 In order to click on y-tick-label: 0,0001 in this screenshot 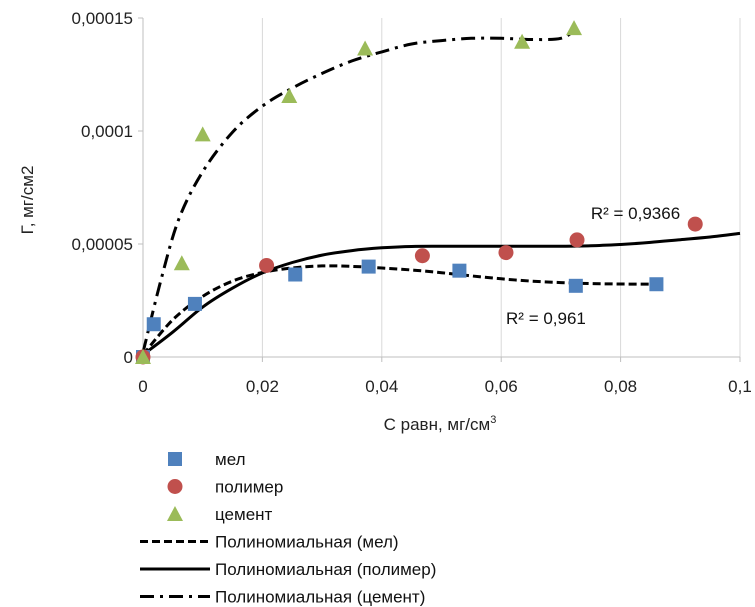, I will do `click(107, 131)`.